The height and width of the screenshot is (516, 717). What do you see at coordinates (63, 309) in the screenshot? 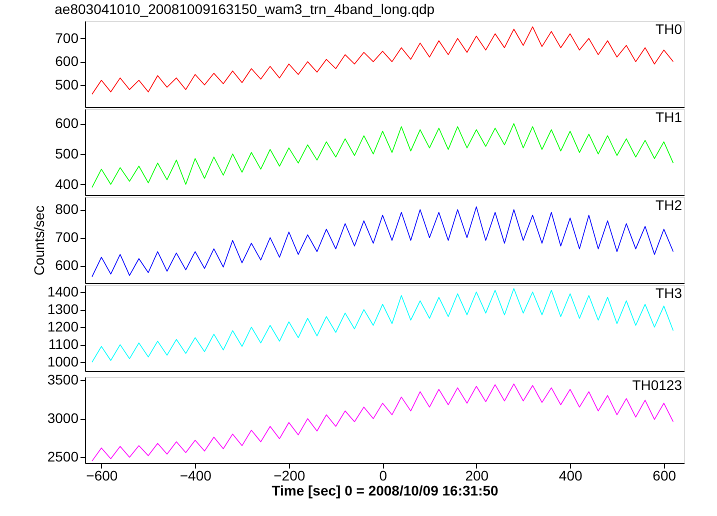
I see `y-tick-label: 1300` at bounding box center [63, 309].